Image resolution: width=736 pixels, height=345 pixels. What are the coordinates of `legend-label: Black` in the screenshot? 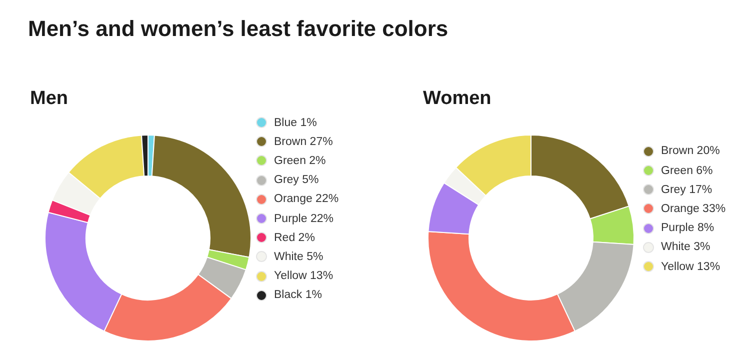 It's located at (288, 295).